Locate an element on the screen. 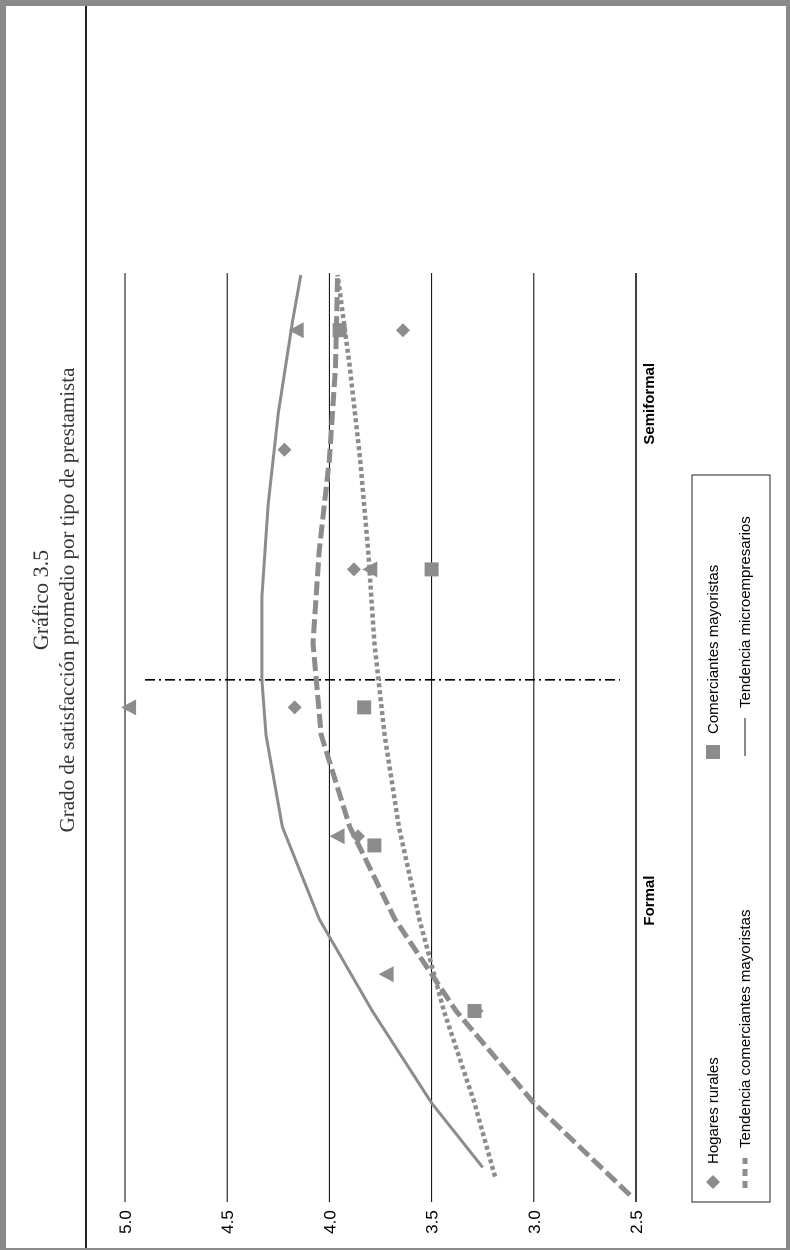  legend-label-group: Tendencia comerciantes mayoristas is located at coordinates (745, 1029).